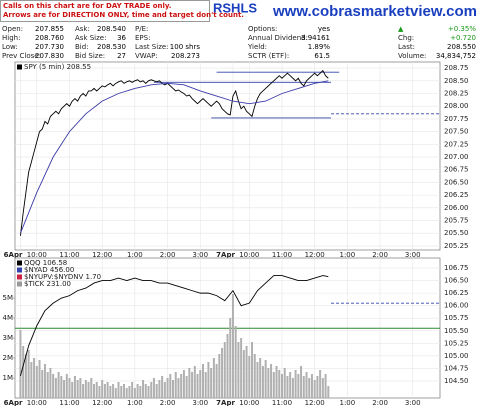  Describe the element at coordinates (456, 331) in the screenshot. I see `y-tick-label: 105.50` at that location.